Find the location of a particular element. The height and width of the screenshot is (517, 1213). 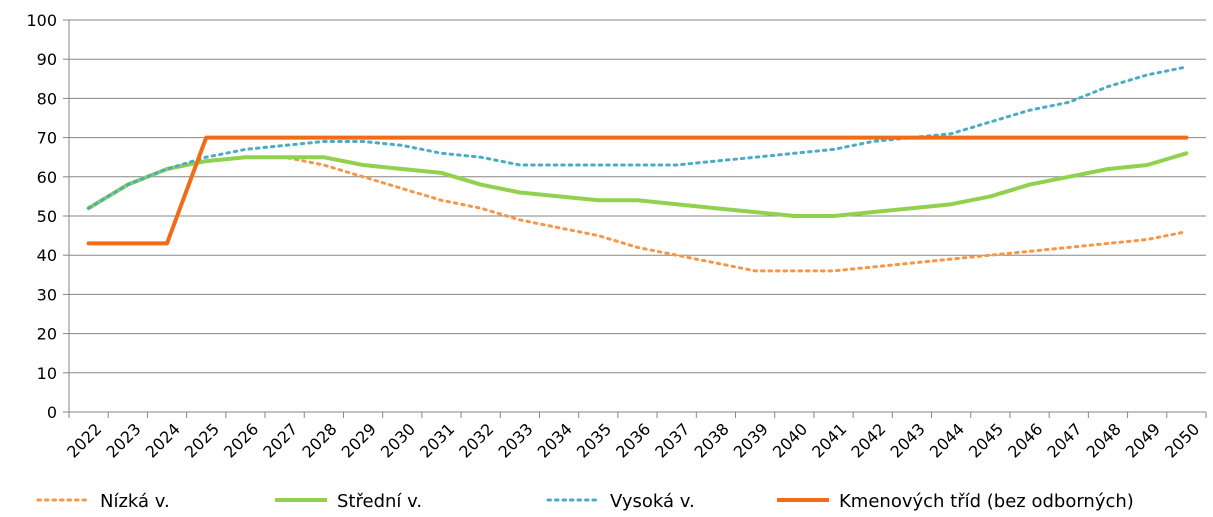

x-tick-label: 2046 is located at coordinates (1025, 440).